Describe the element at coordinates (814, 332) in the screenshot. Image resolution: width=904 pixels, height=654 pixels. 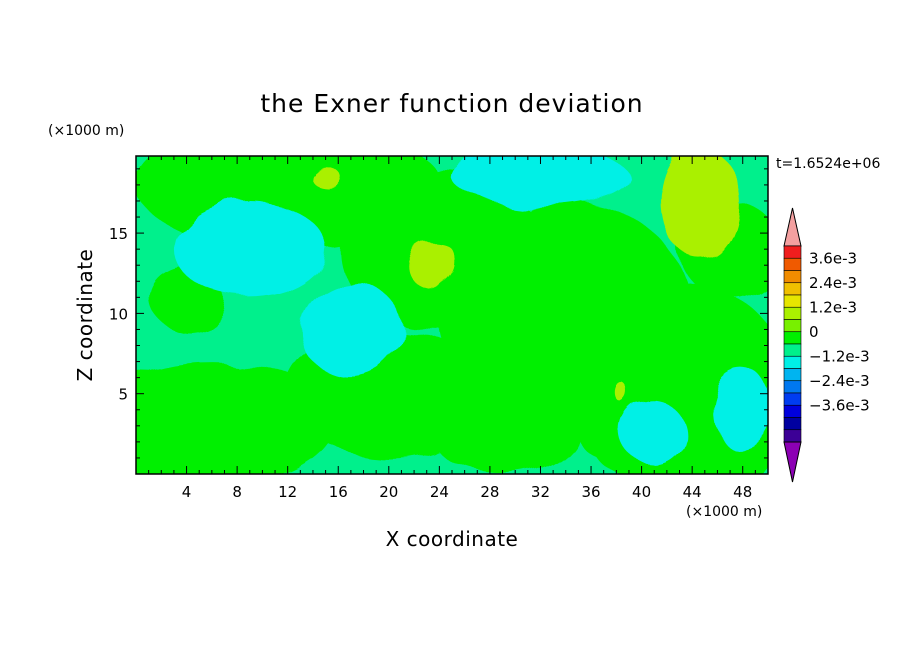
I see `colorbar-label: 0` at that location.